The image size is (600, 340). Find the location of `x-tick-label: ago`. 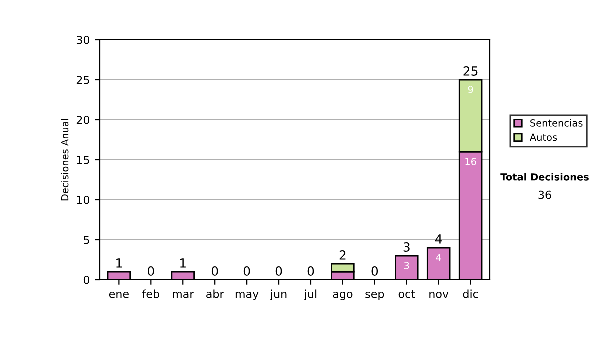

x-tick-label: ago is located at coordinates (343, 296).